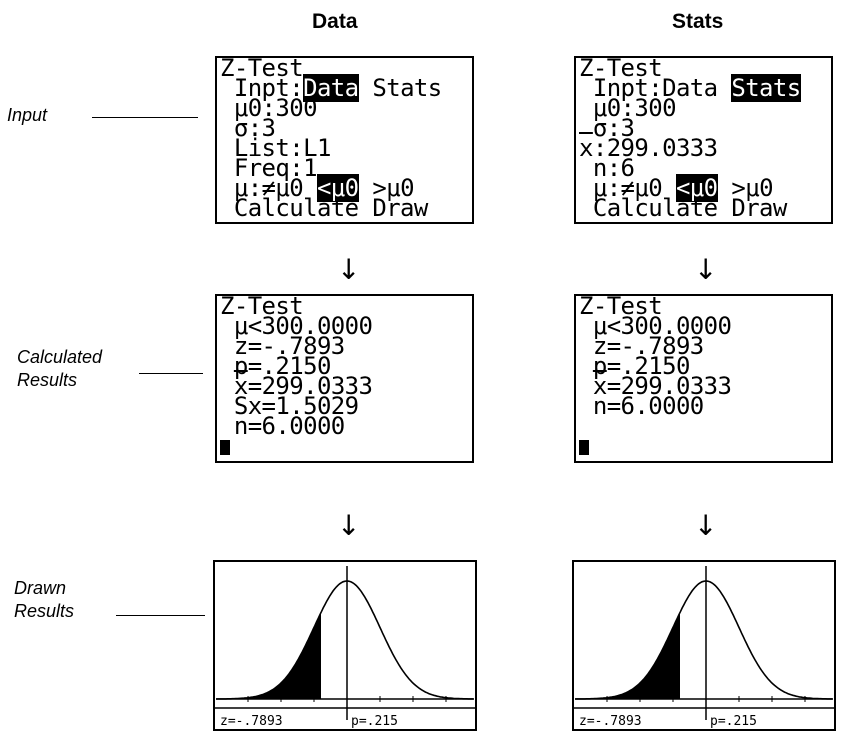 This screenshot has height=735, width=842. What do you see at coordinates (171, 373) in the screenshot?
I see `calculated-leader-line` at bounding box center [171, 373].